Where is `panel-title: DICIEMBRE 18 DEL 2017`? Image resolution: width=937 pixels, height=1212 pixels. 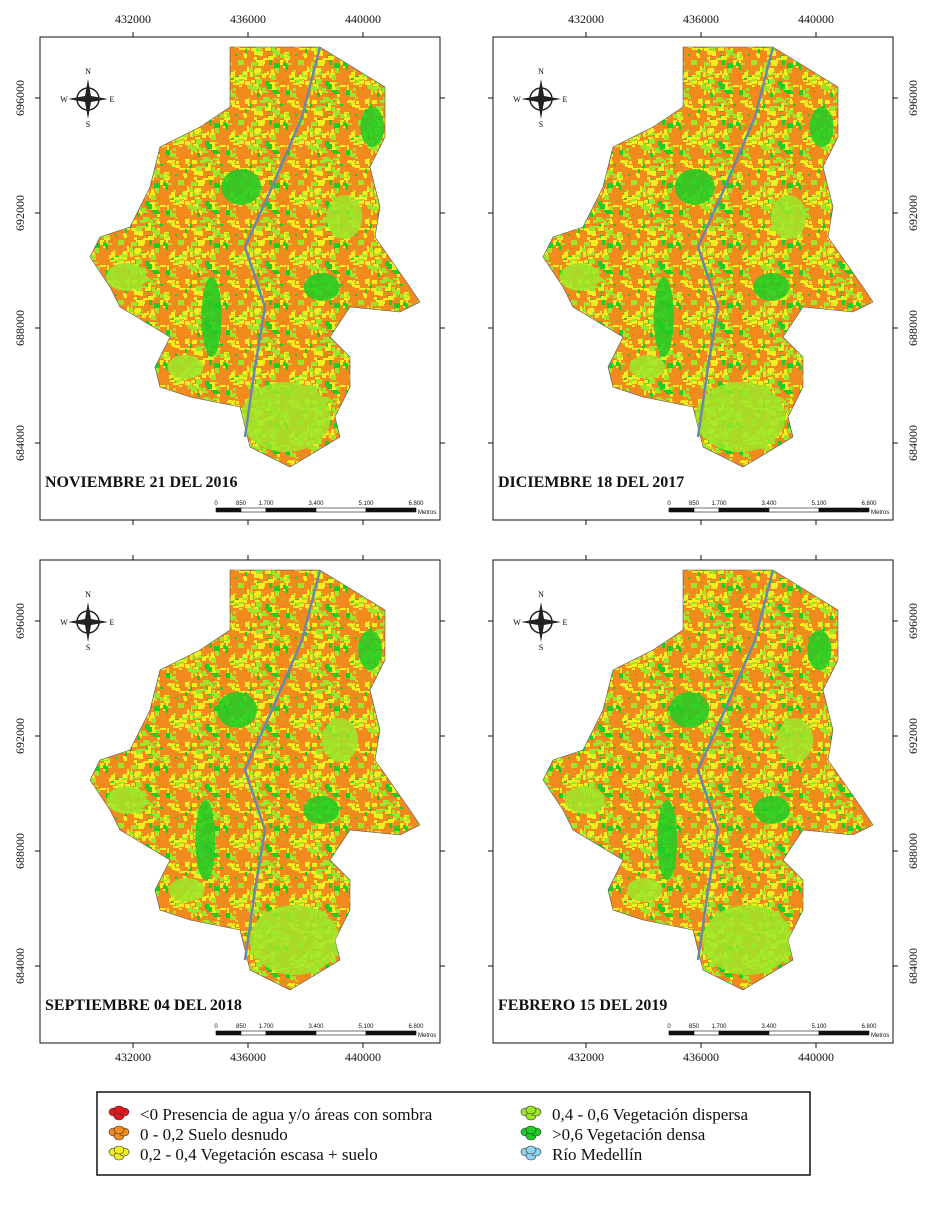 panel-title: DICIEMBRE 18 DEL 2017 is located at coordinates (591, 482).